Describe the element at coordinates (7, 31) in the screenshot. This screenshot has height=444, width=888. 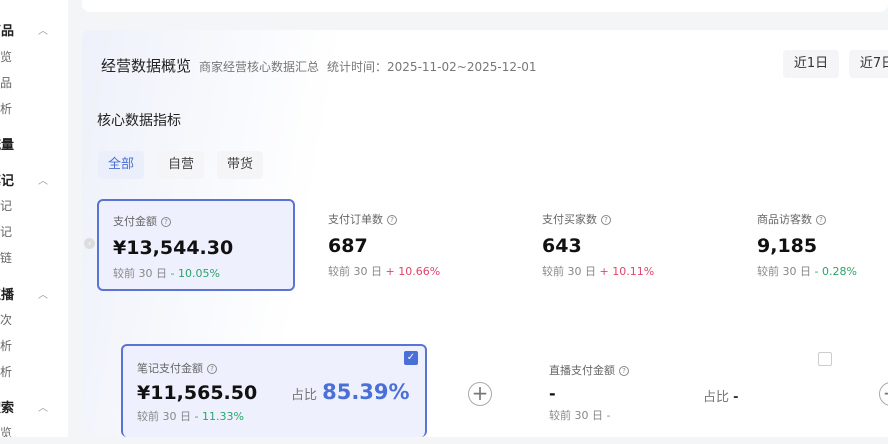
I see `sidebar-group-goods: 商品` at that location.